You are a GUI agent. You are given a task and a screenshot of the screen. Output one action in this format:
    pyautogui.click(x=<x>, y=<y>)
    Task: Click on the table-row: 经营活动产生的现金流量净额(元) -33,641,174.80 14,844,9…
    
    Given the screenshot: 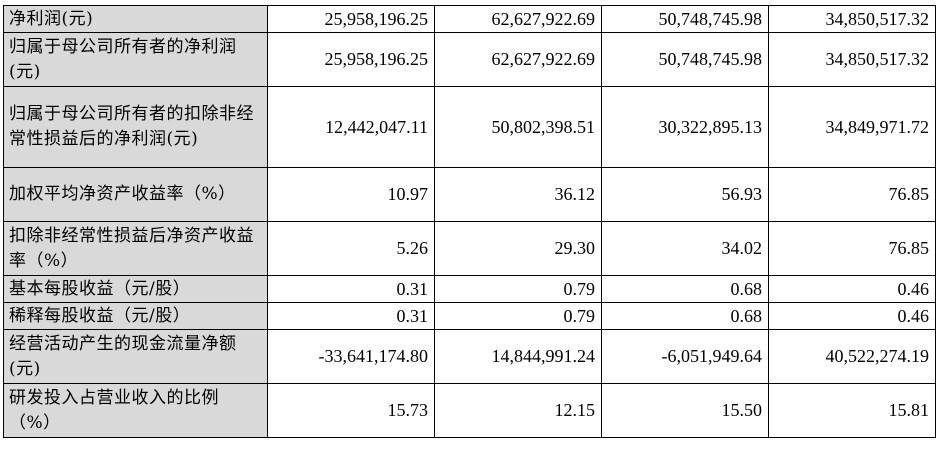 What is the action you would take?
    pyautogui.click(x=469, y=356)
    